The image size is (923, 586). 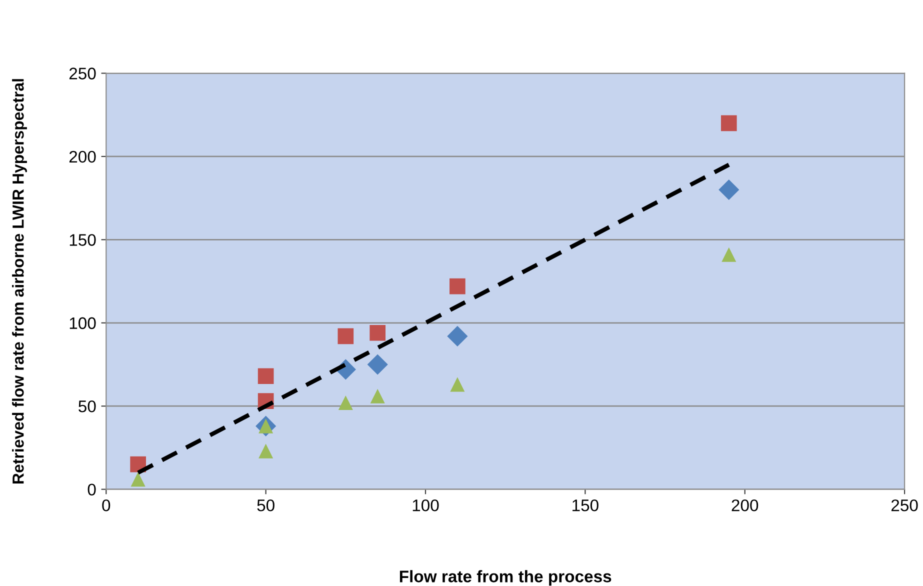 I want to click on y-tick-label: 50, so click(x=87, y=406).